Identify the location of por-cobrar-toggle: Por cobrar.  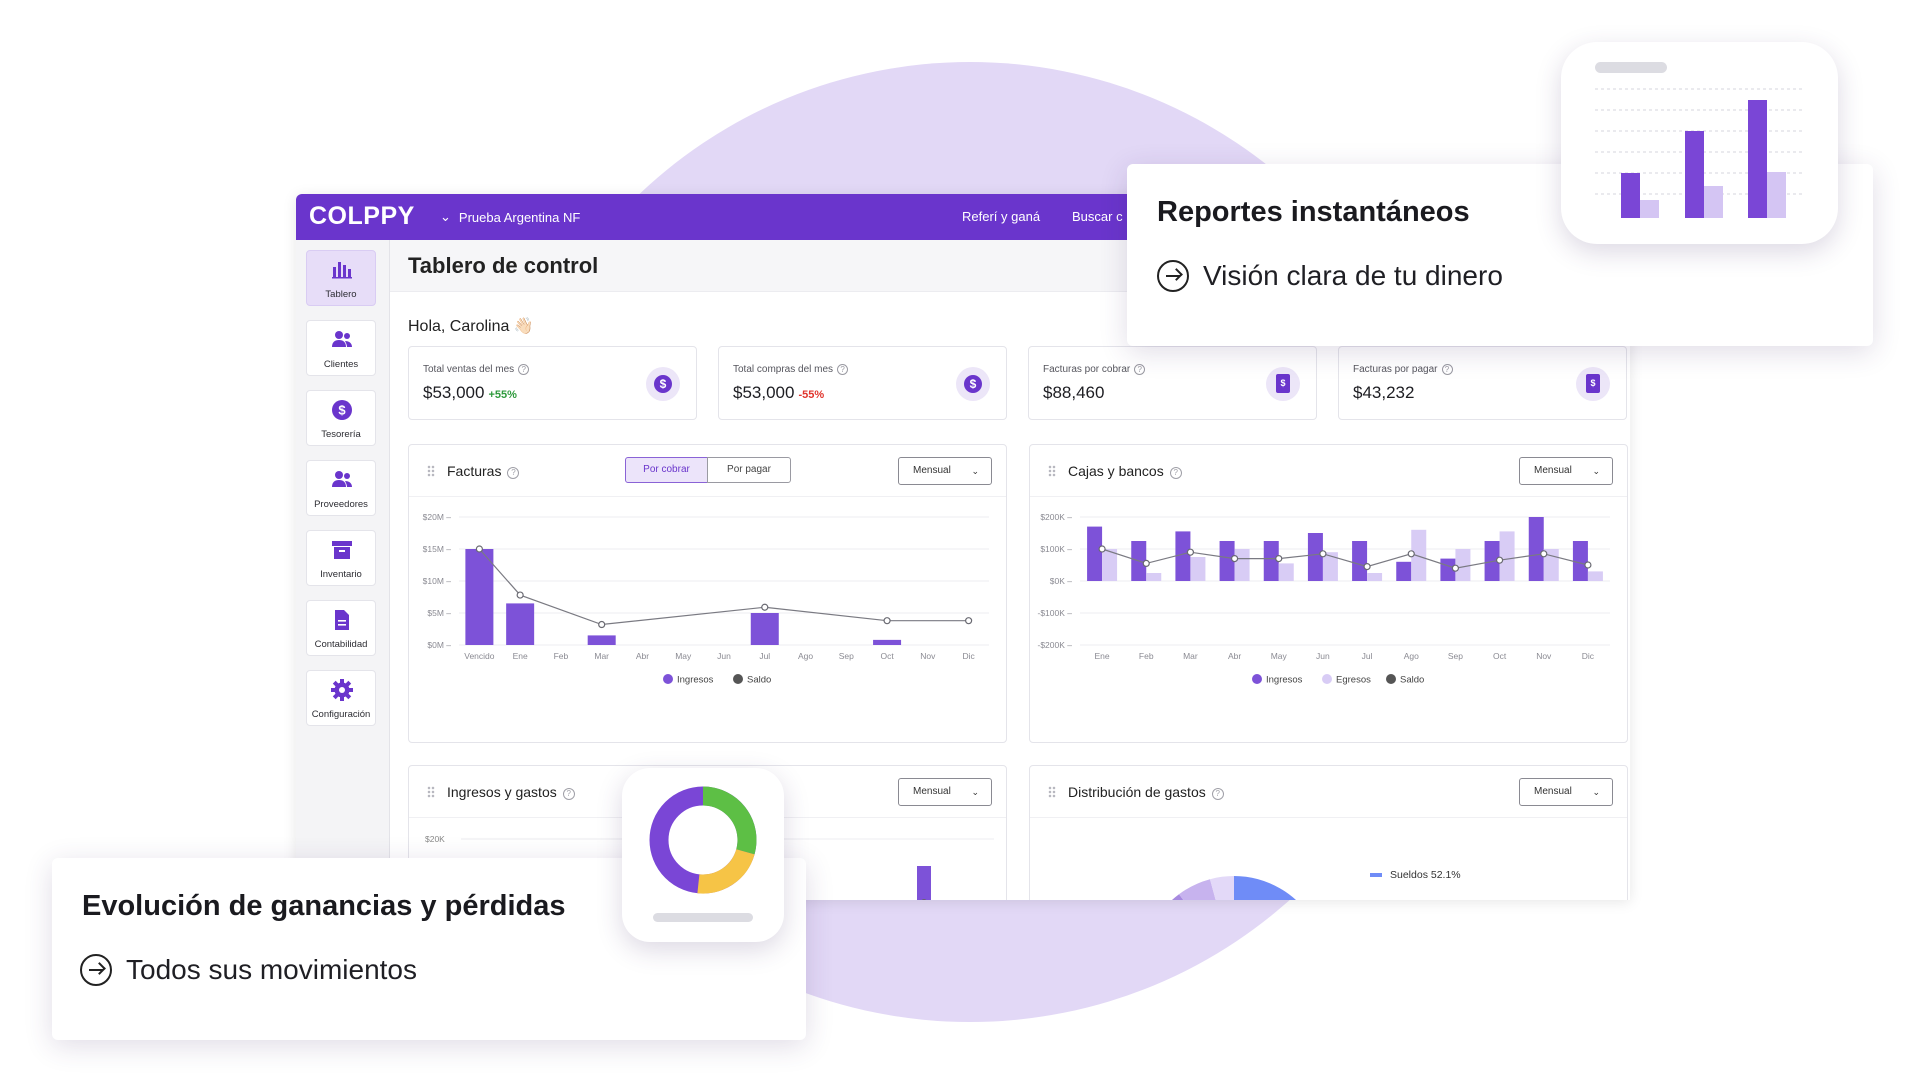
(666, 470).